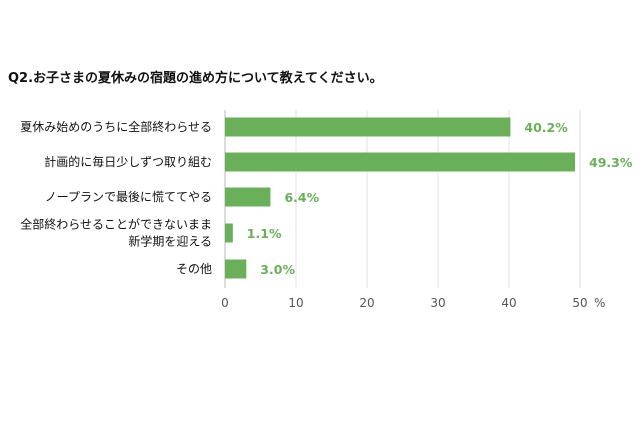 This screenshot has height=437, width=640. What do you see at coordinates (611, 162) in the screenshot?
I see `data-label: 49.3%` at bounding box center [611, 162].